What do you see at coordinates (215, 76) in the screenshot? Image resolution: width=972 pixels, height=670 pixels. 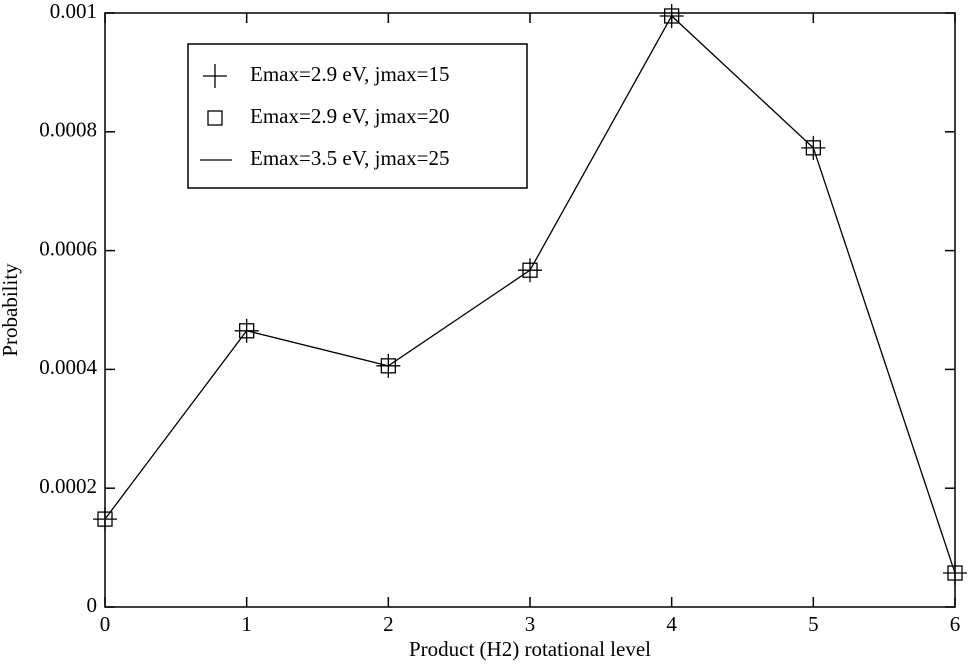 I see `marker-plus` at bounding box center [215, 76].